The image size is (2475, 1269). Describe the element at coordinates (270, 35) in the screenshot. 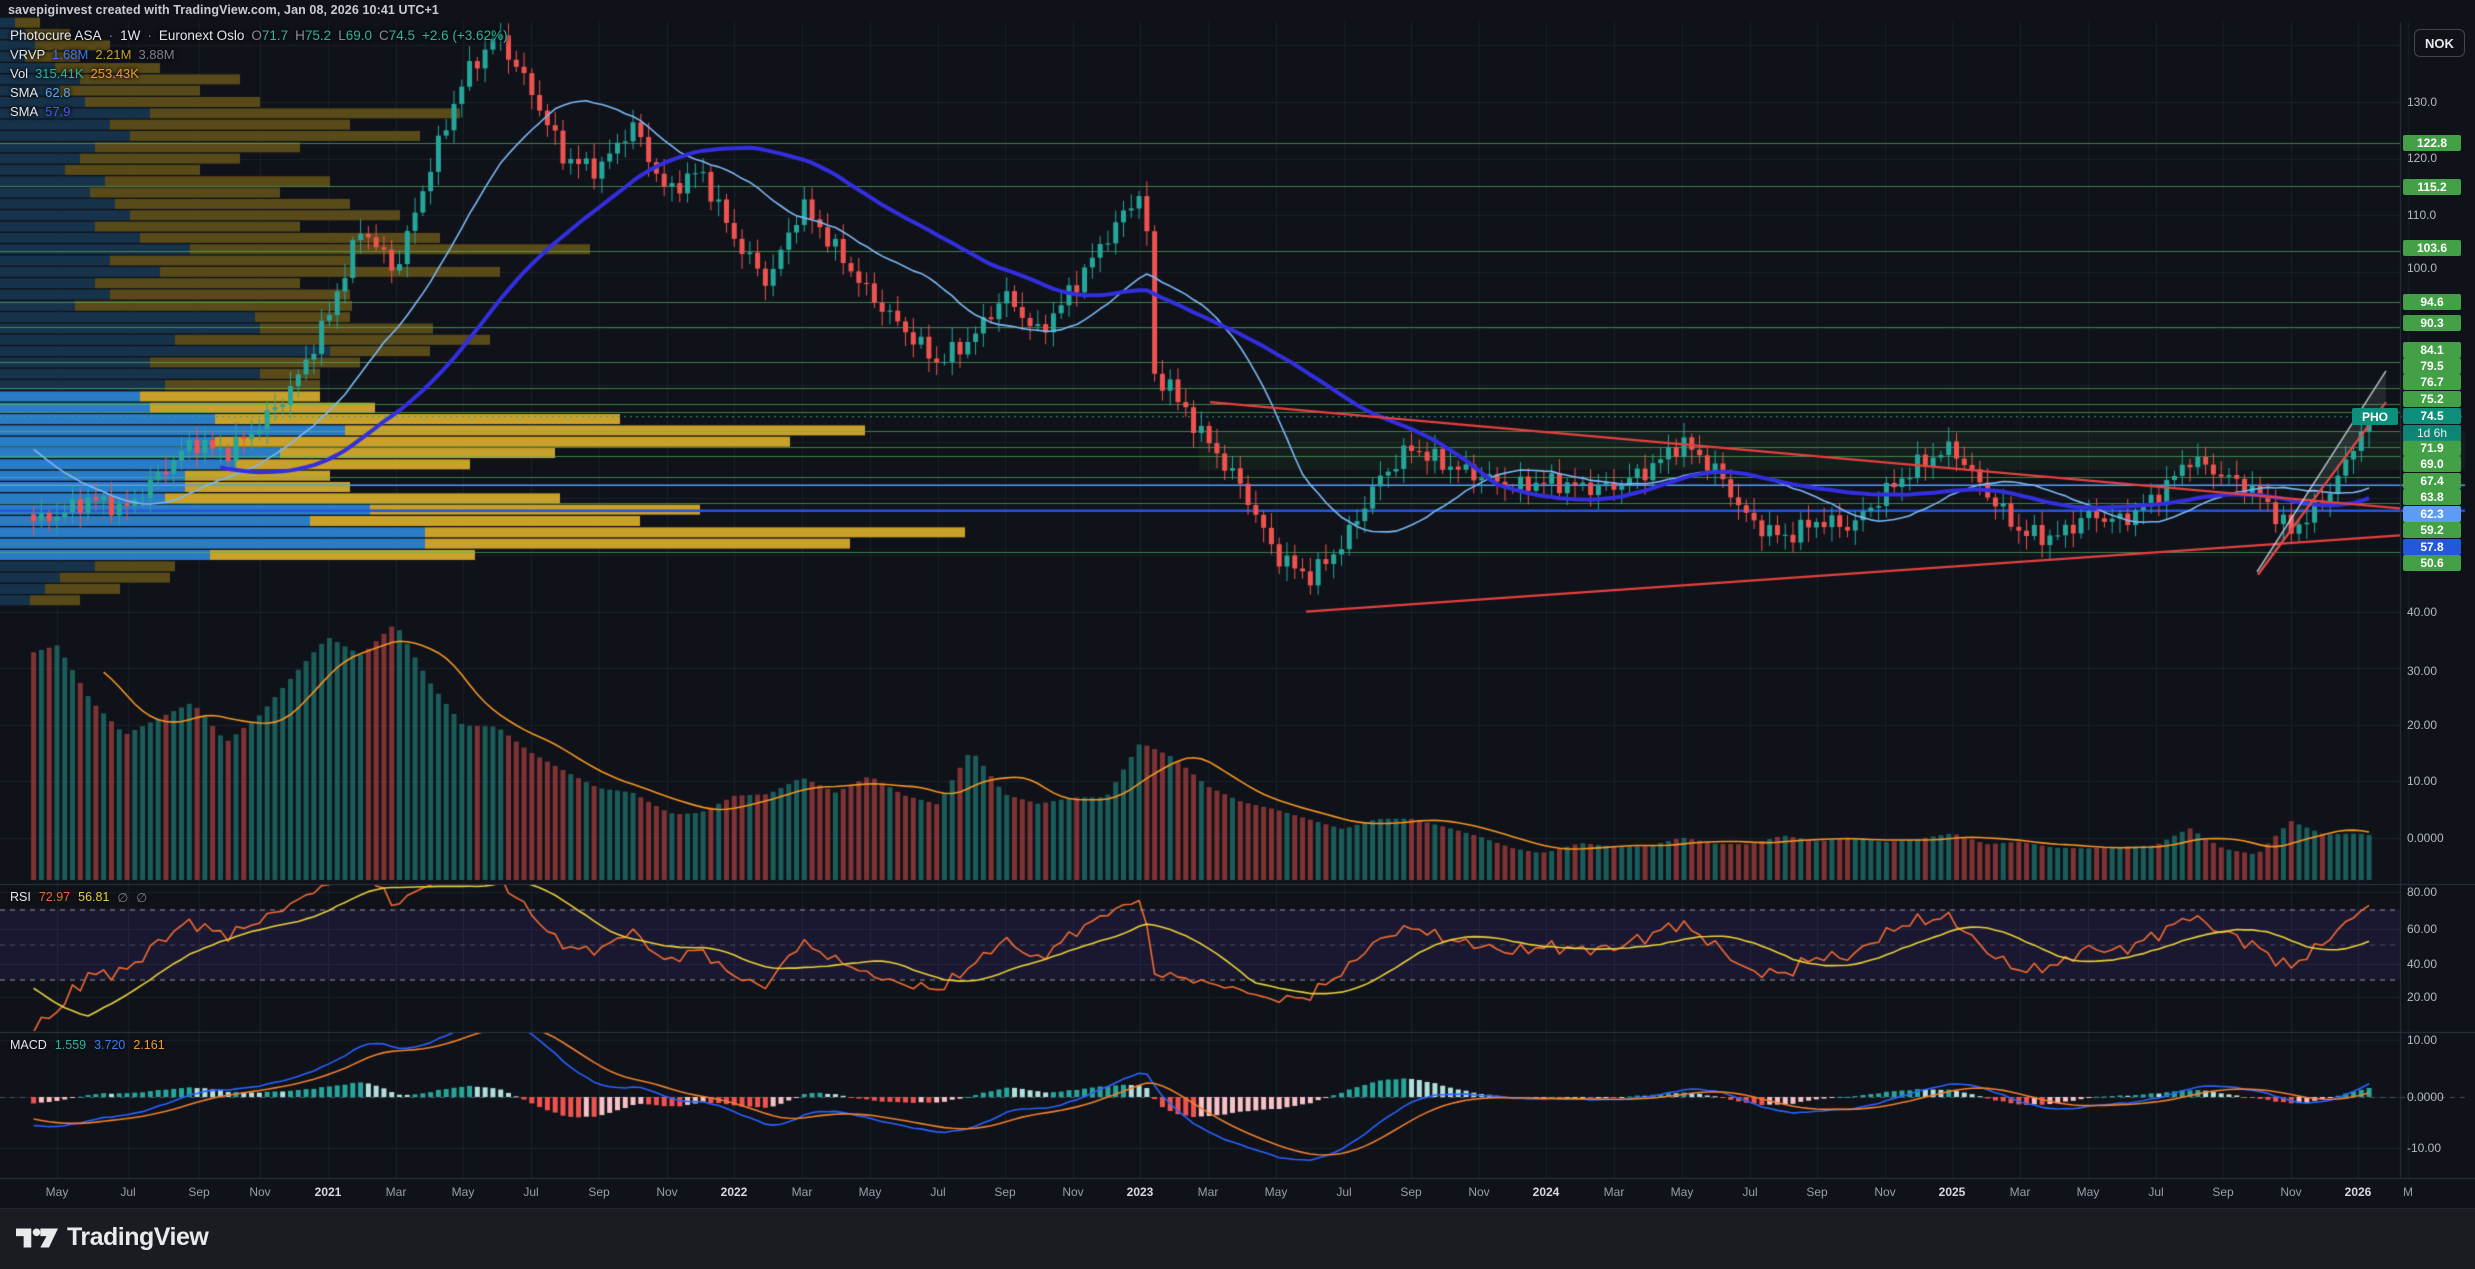

I see `ohlc-open: O71.7` at that location.